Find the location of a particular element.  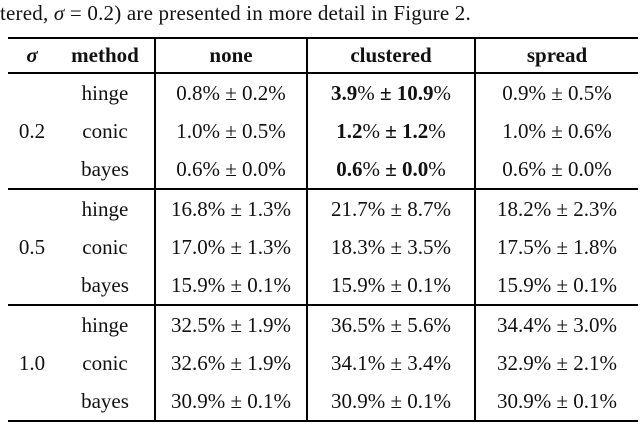

clustered-cell: 30.9% ± 0.1% is located at coordinates (391, 401).